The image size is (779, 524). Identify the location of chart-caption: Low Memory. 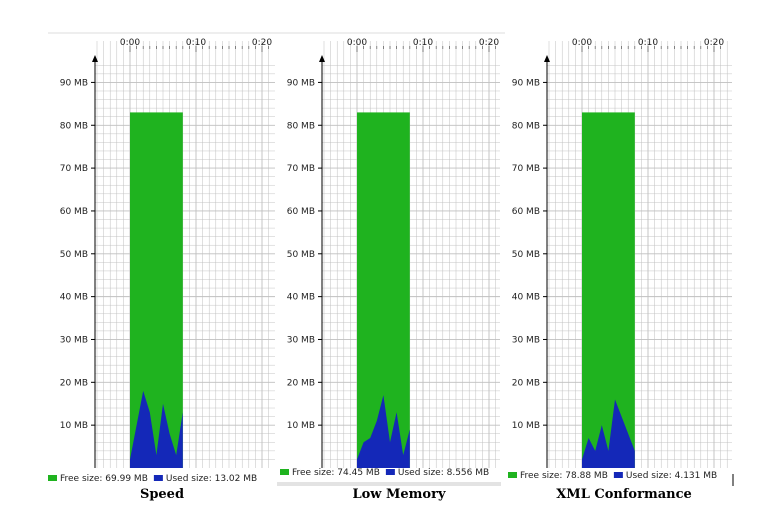
(398, 494).